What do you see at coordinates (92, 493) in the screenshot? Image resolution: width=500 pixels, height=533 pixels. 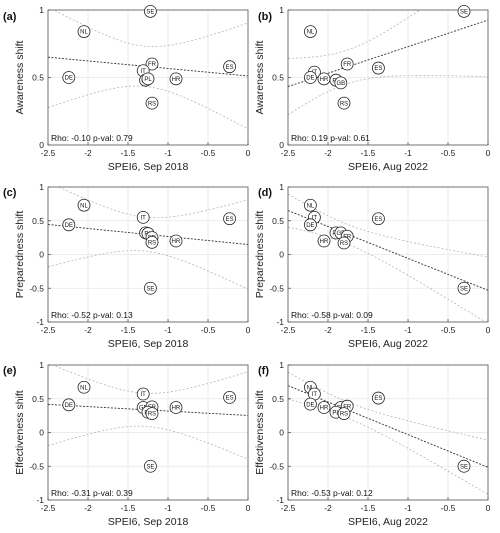 I see `stats-annotation: Rho: -0.31 p-val: 0.39` at bounding box center [92, 493].